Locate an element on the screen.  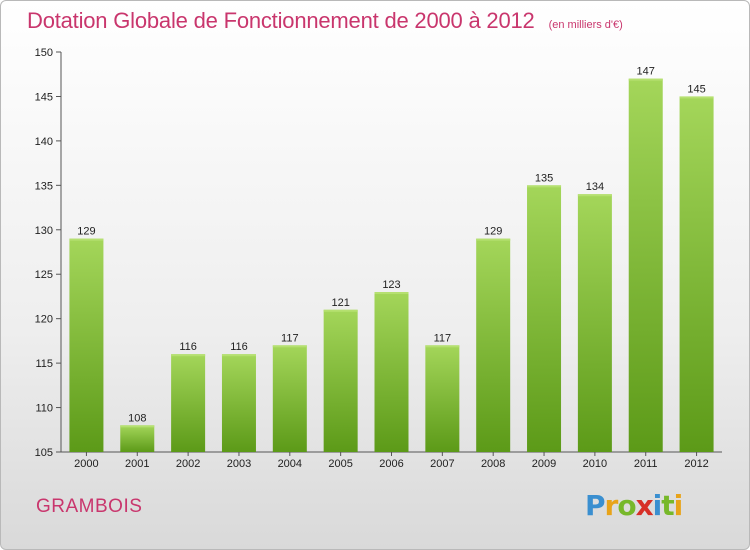
y-tick-label: 145 is located at coordinates (44, 97).